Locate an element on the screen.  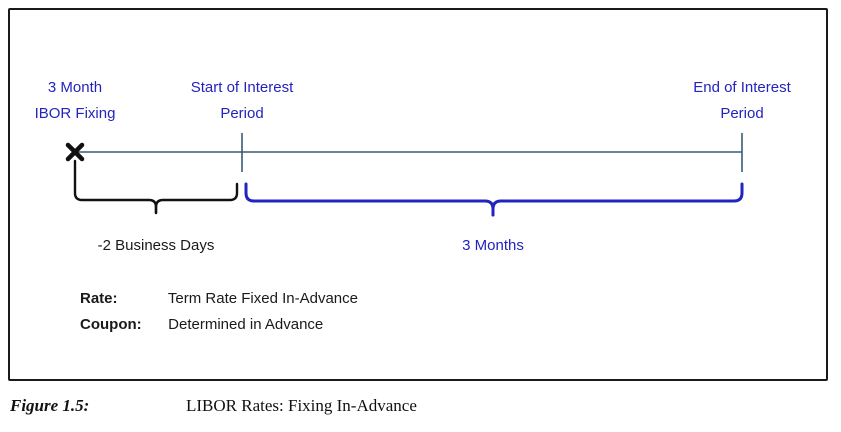
rate-row: Rate: Term Rate Fixed In-Advance is located at coordinates (219, 299).